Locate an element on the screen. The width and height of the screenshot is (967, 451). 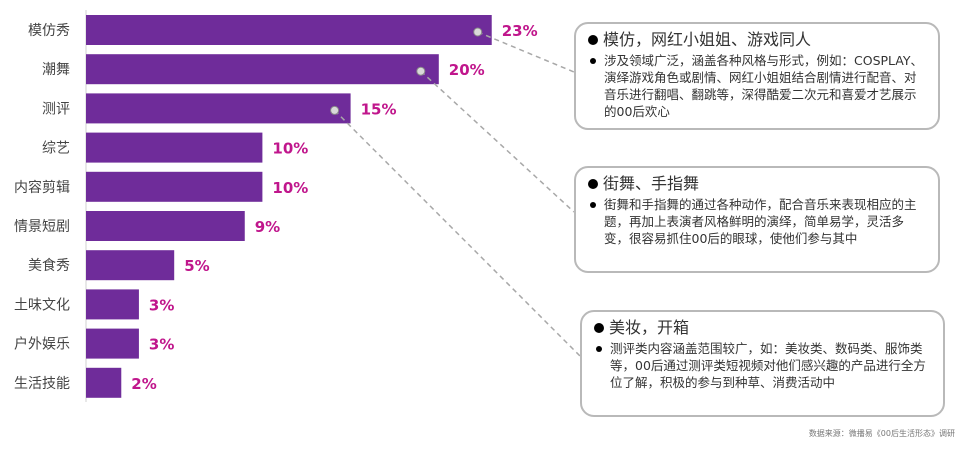
value-label: 23% is located at coordinates (520, 31).